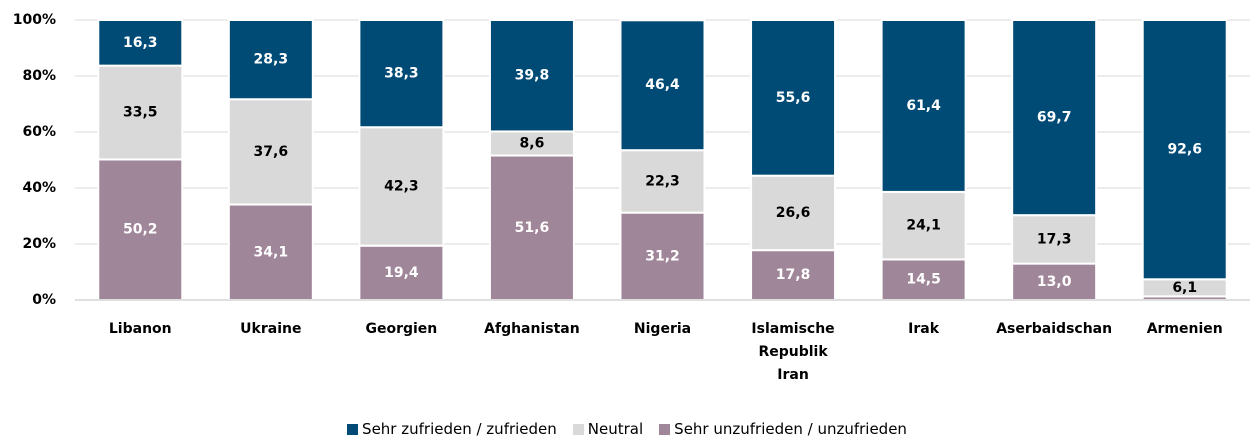 The image size is (1254, 442). I want to click on x-tick-wrap: Georgien, so click(401, 329).